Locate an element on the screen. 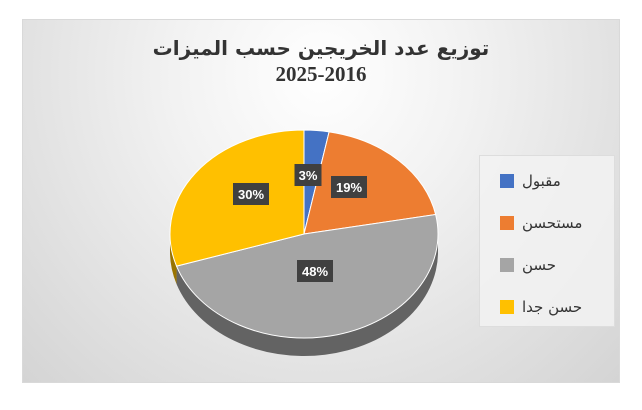  legend: مقبول مستحسن حسن حسن جدا is located at coordinates (547, 241).